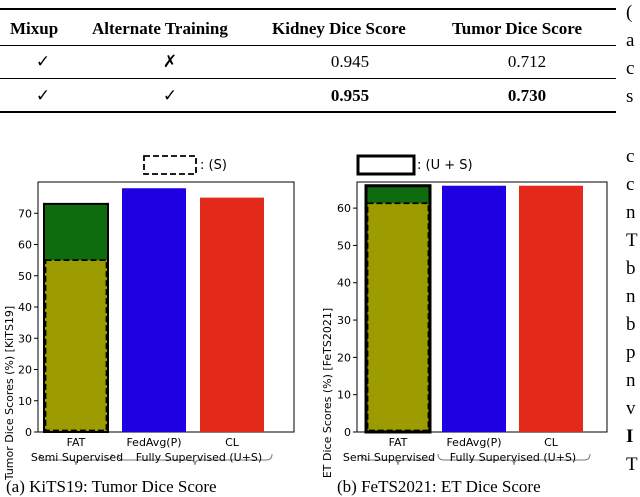 This screenshot has width=640, height=497. Describe the element at coordinates (632, 240) in the screenshot. I see `side-text-7: T` at that location.